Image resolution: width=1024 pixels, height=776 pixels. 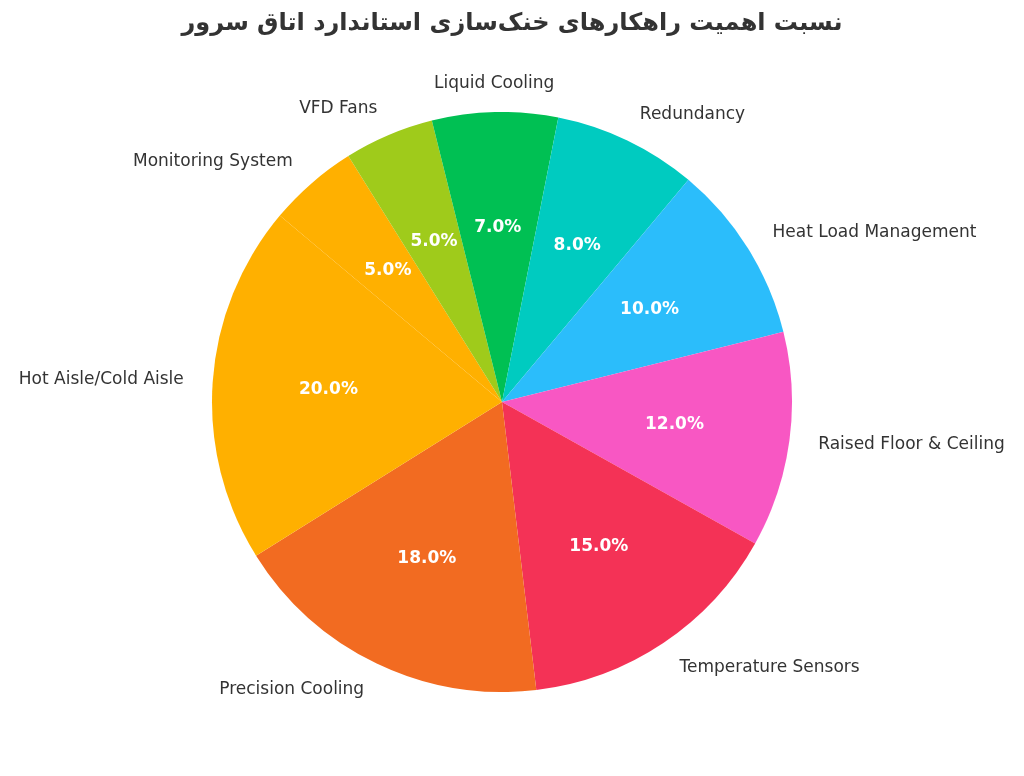 I want to click on data-label: 15.0%, so click(x=599, y=545).